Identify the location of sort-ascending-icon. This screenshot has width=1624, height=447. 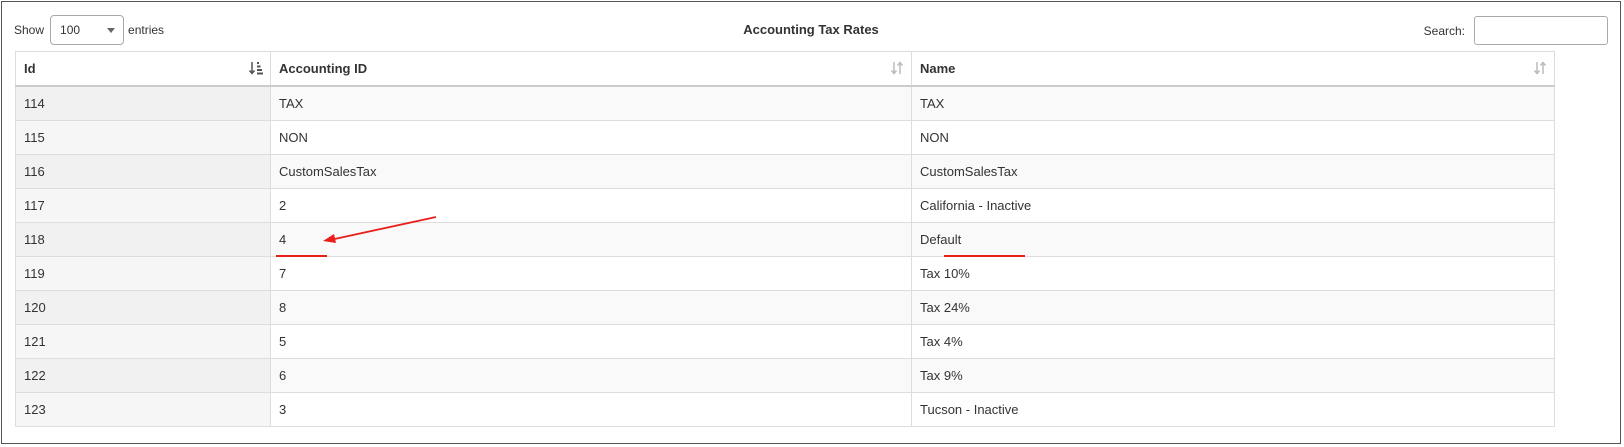
(256, 68).